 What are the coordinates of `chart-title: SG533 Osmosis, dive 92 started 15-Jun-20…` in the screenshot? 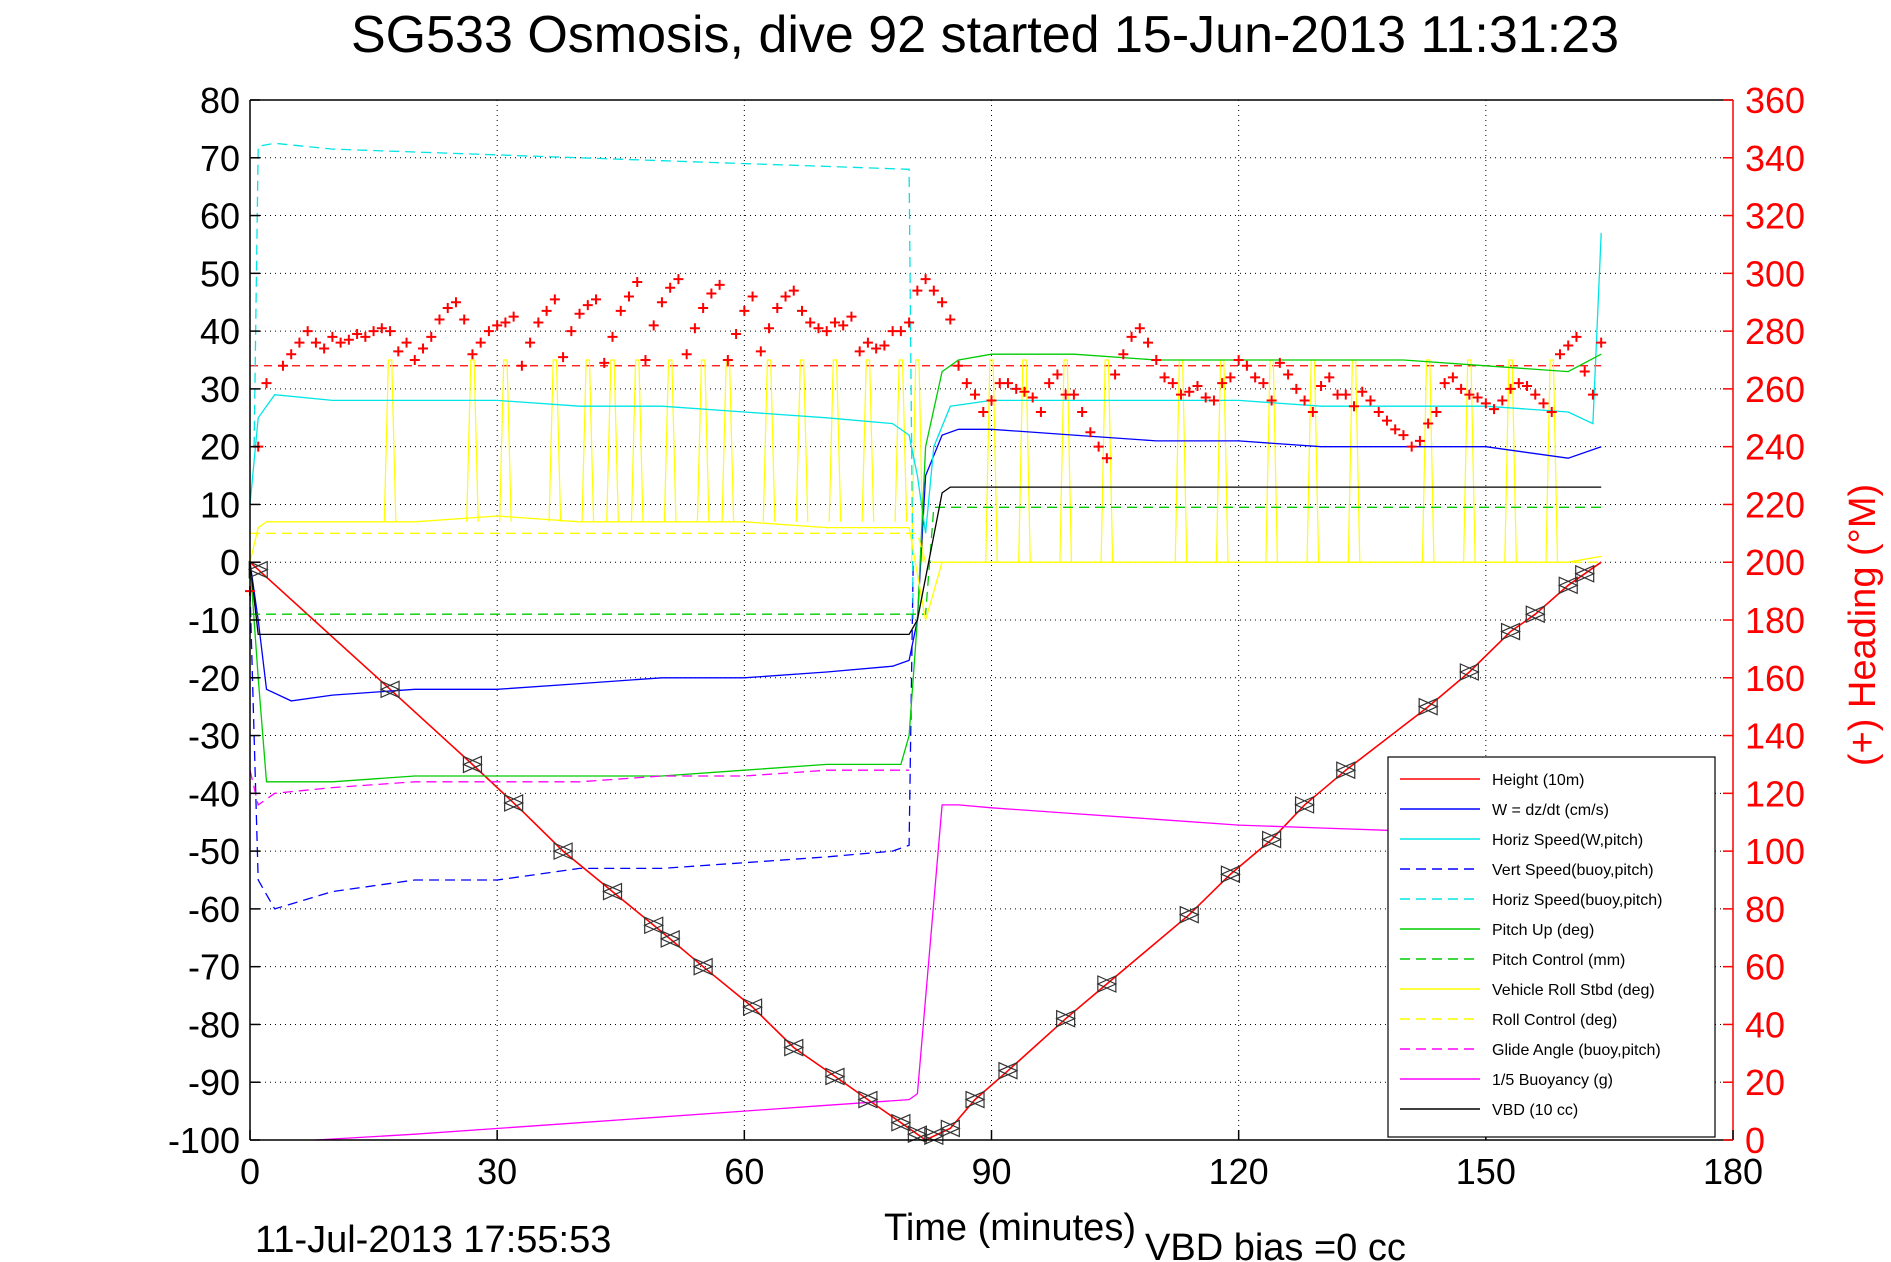 It's located at (985, 35).